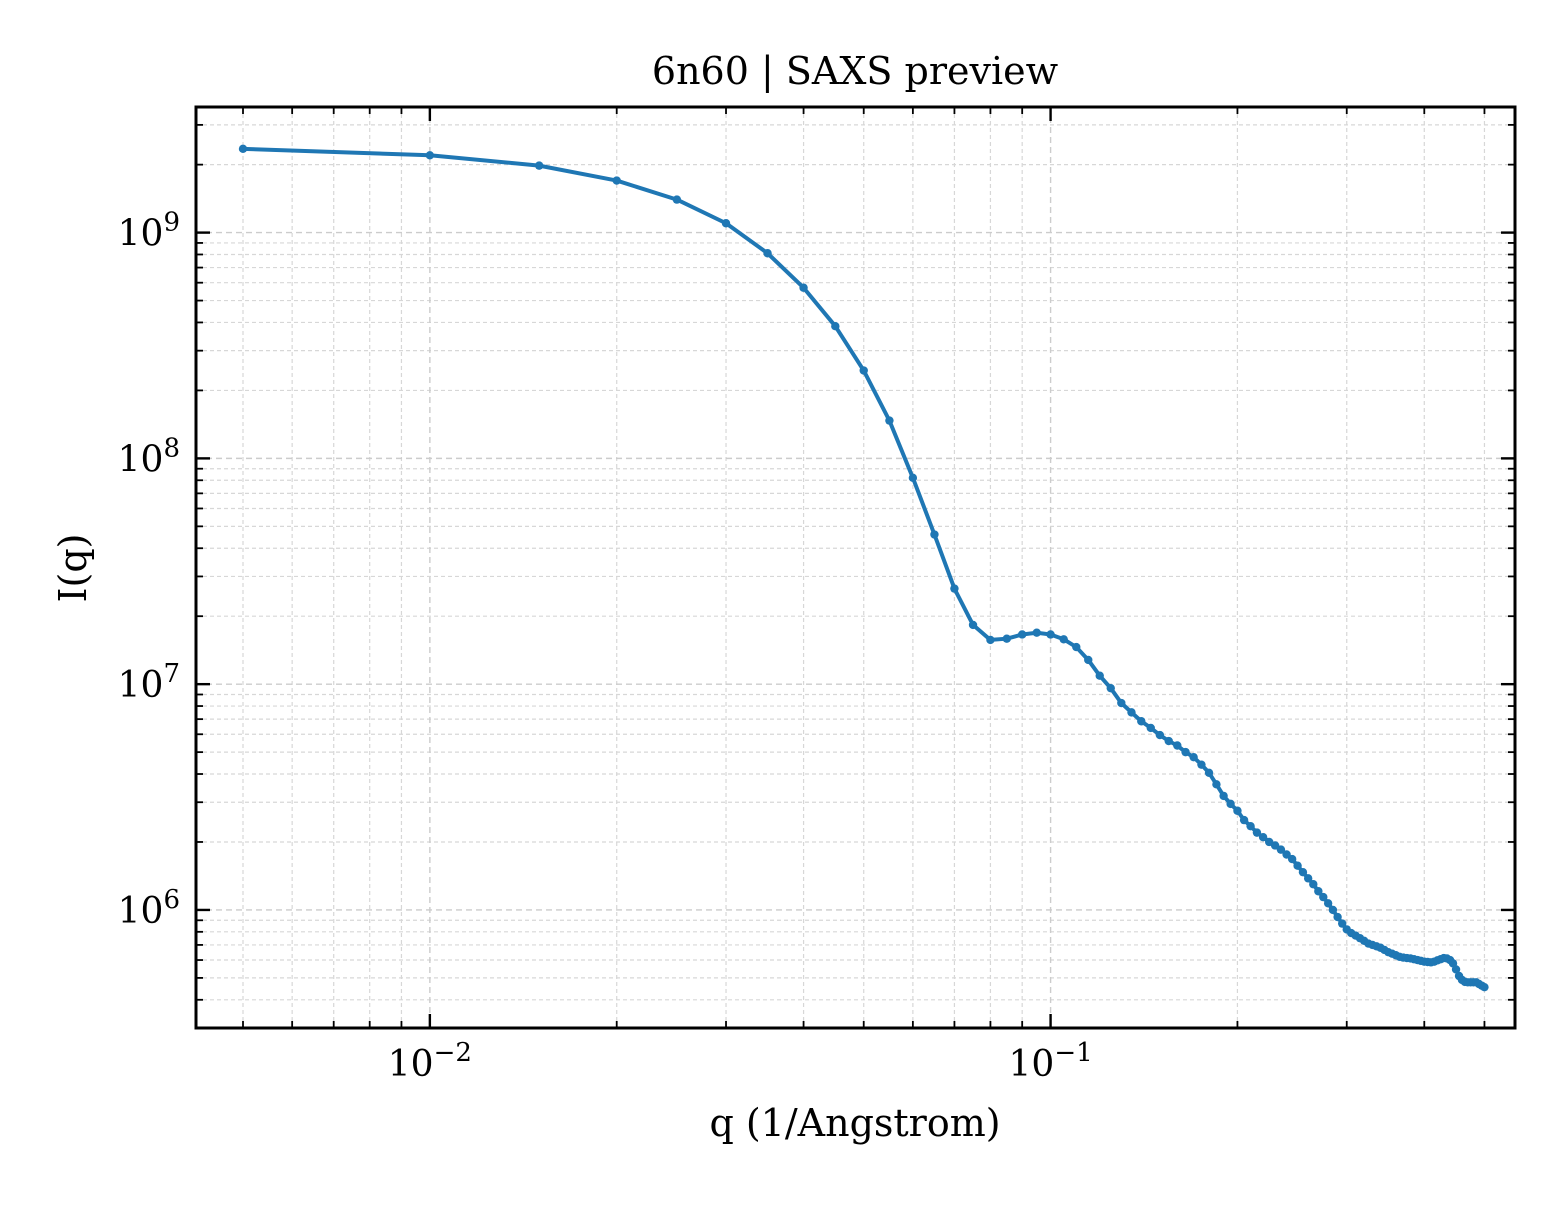 The height and width of the screenshot is (1205, 1560). Describe the element at coordinates (149, 682) in the screenshot. I see `y-tick-label: 10⁷` at that location.